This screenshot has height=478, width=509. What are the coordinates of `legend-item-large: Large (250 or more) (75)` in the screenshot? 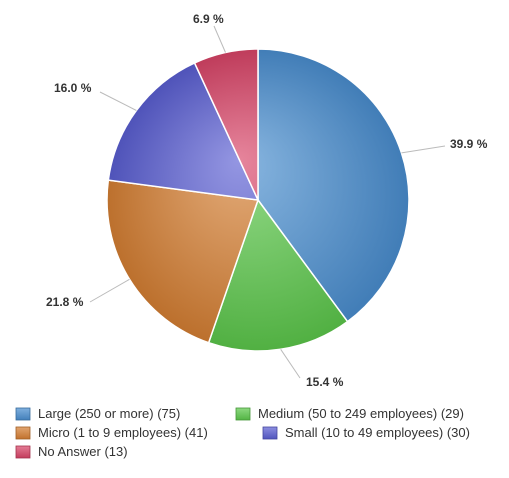 It's located at (97, 413).